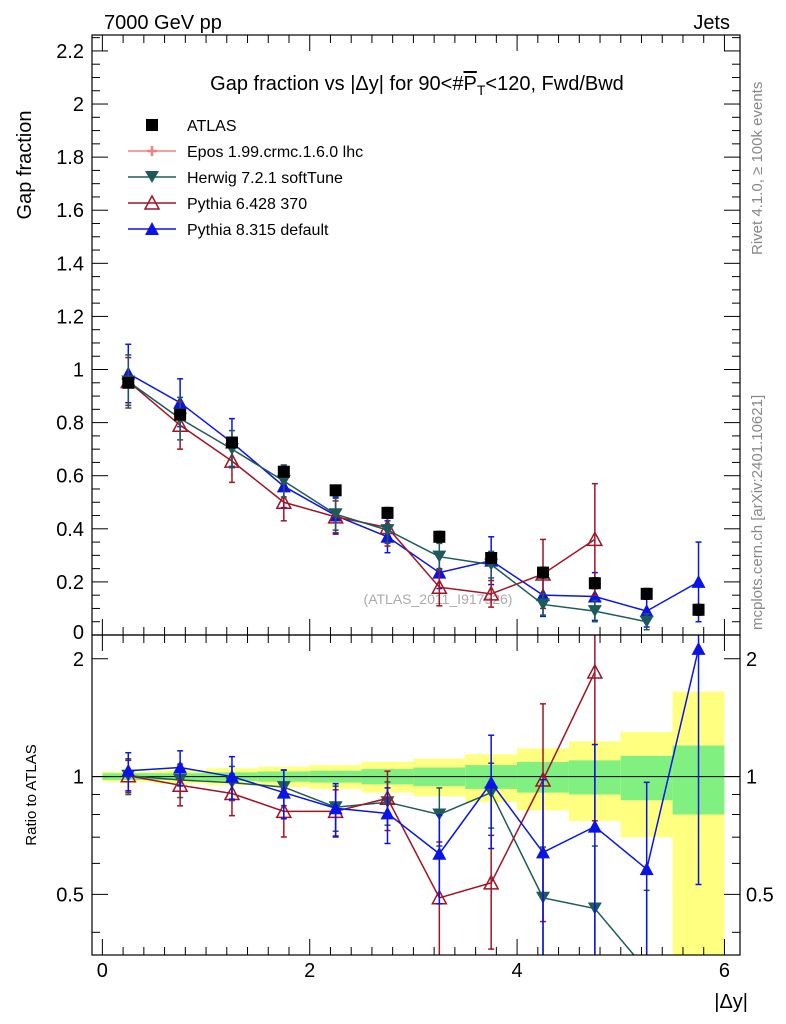 The height and width of the screenshot is (1024, 786). Describe the element at coordinates (70, 317) in the screenshot. I see `y-tick-label: 1.2` at that location.